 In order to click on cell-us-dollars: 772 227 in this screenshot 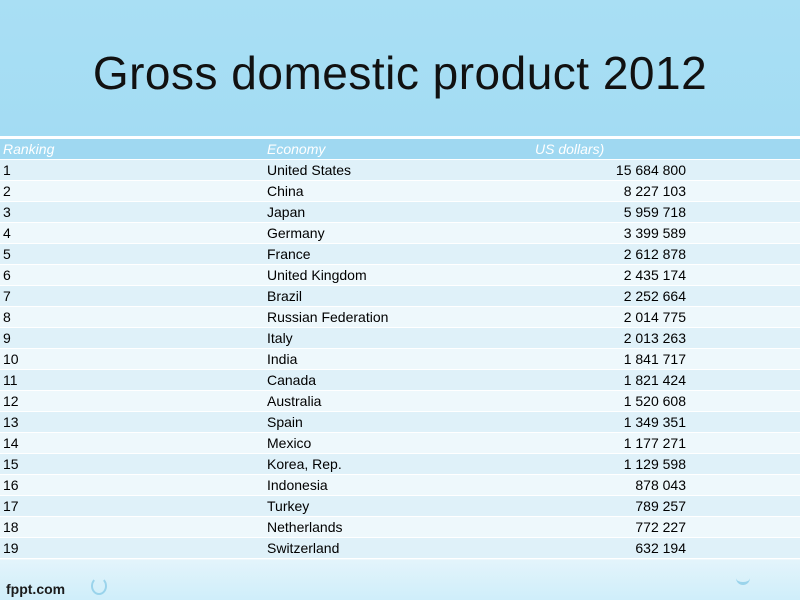, I will do `click(666, 527)`.